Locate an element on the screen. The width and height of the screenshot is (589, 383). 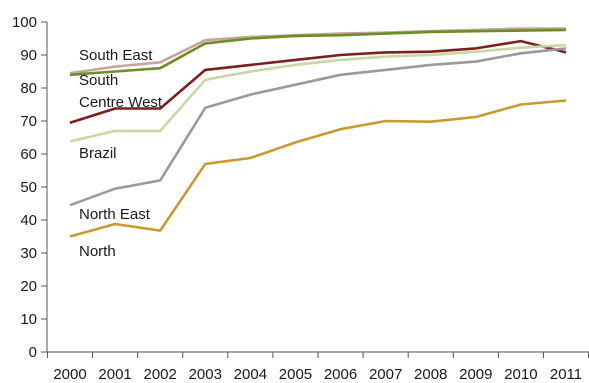
series-label-south: South is located at coordinates (98, 80).